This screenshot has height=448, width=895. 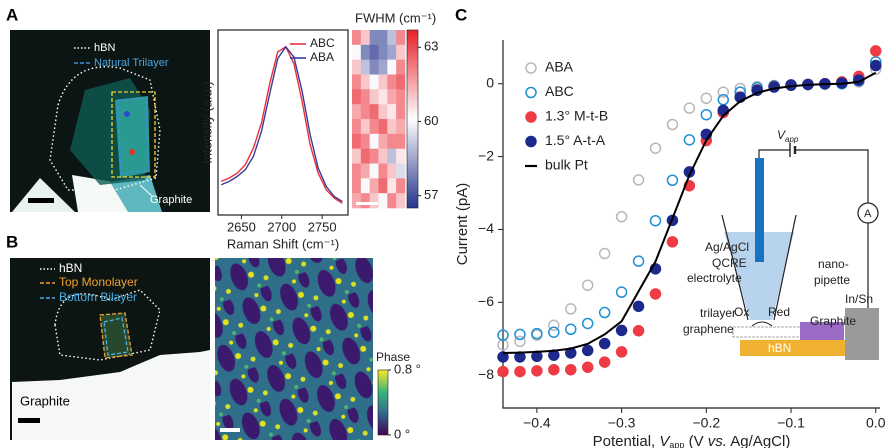 I want to click on legend-label: 1.3° M-t-B, so click(x=576, y=116).